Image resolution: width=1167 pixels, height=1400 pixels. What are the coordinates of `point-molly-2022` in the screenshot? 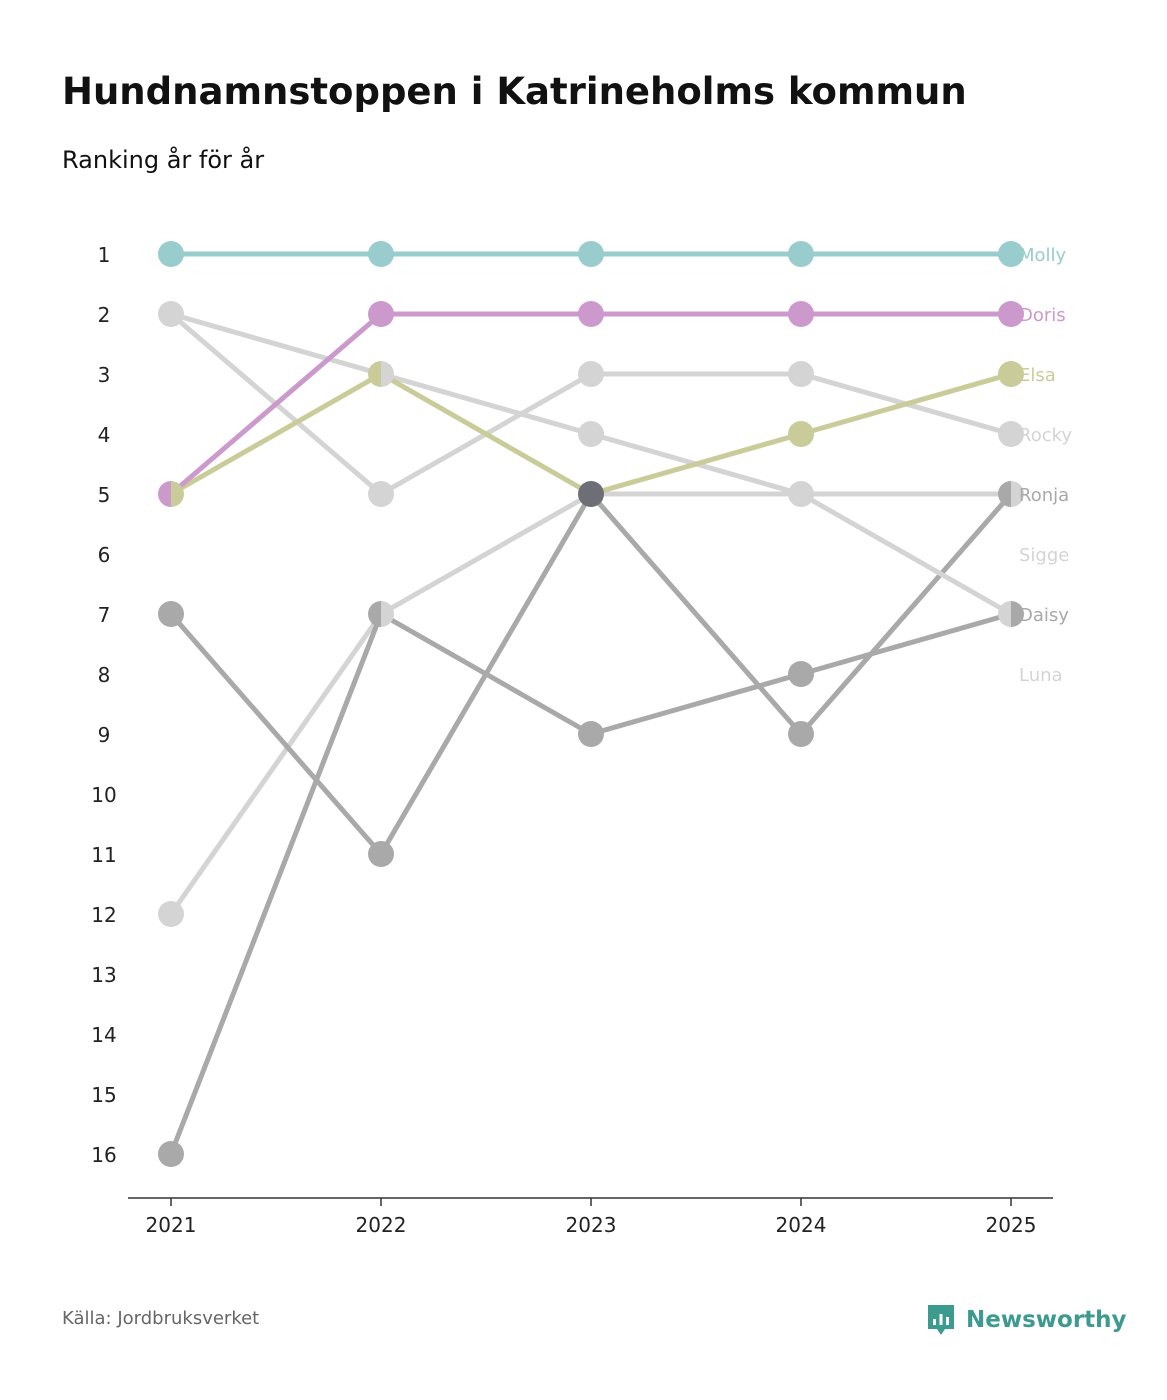 It's located at (381, 254).